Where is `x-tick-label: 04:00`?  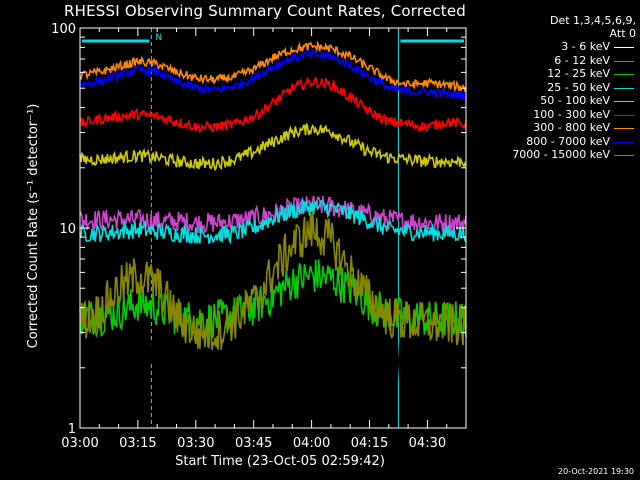 x-tick-label: 04:00 is located at coordinates (311, 443).